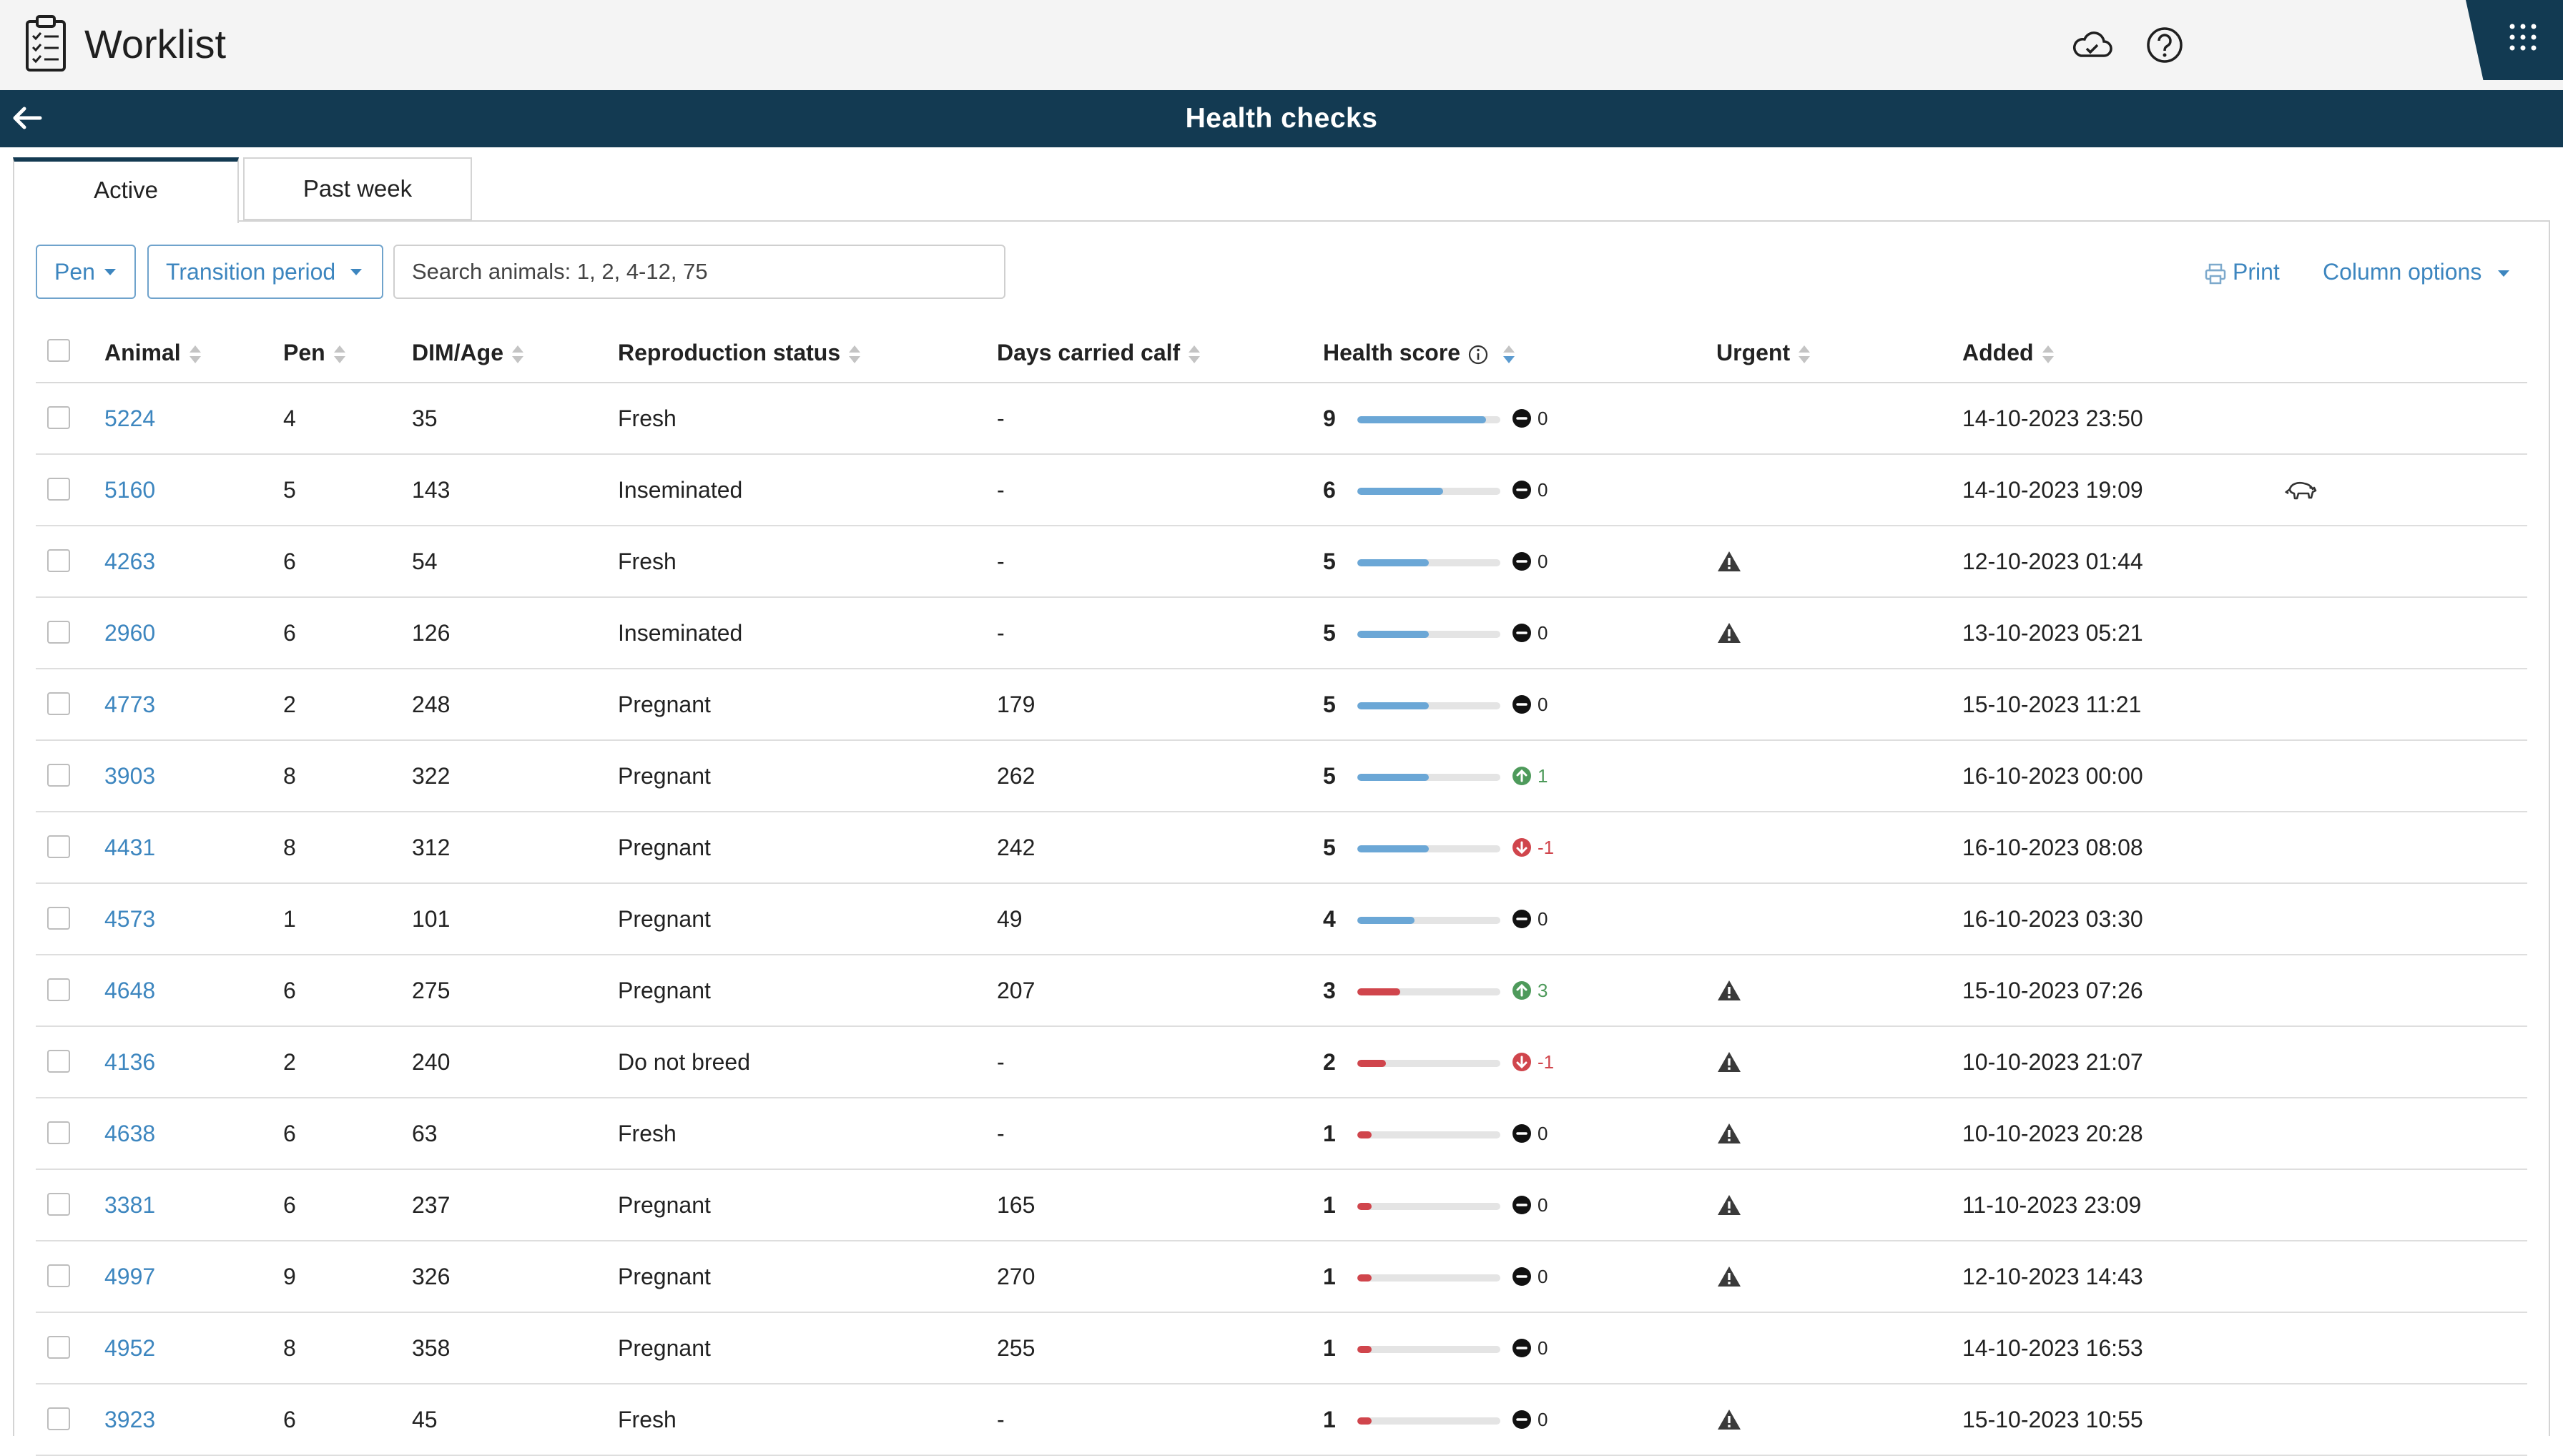 This screenshot has width=2563, height=1456. Describe the element at coordinates (130, 1062) in the screenshot. I see `animal-link: 4136` at that location.